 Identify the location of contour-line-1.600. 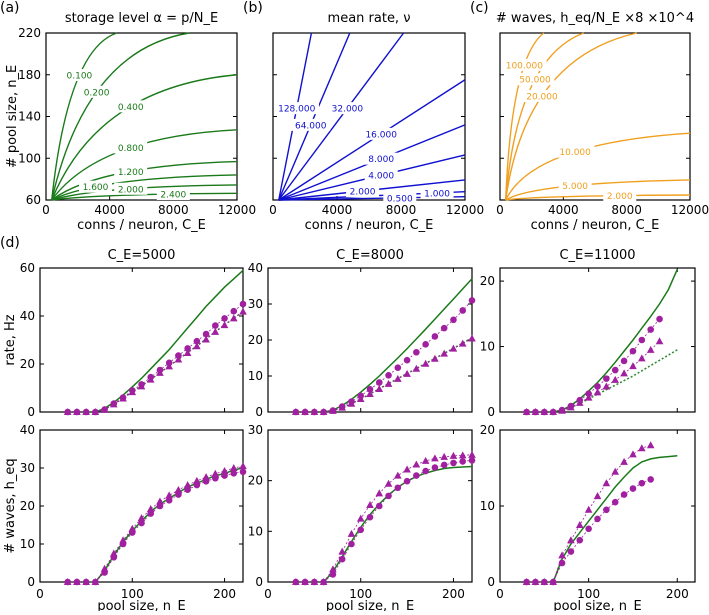
(144, 187).